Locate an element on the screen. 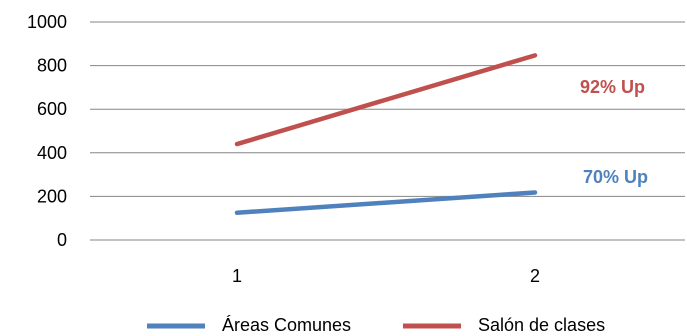  legend-label: Salón de clases is located at coordinates (541, 325).